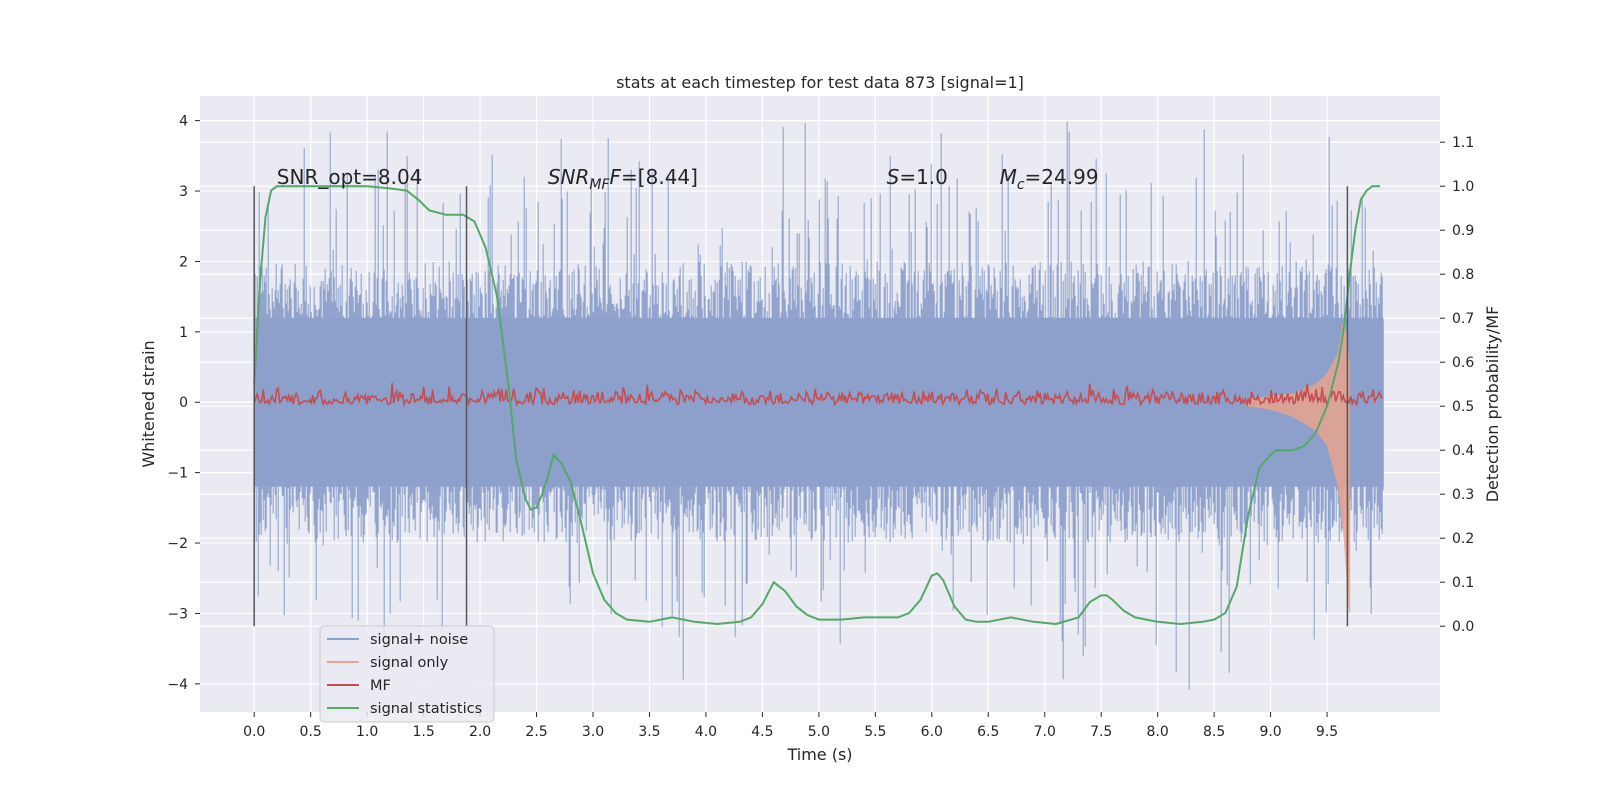  Describe the element at coordinates (183, 403) in the screenshot. I see `y-tick-label: 0` at that location.